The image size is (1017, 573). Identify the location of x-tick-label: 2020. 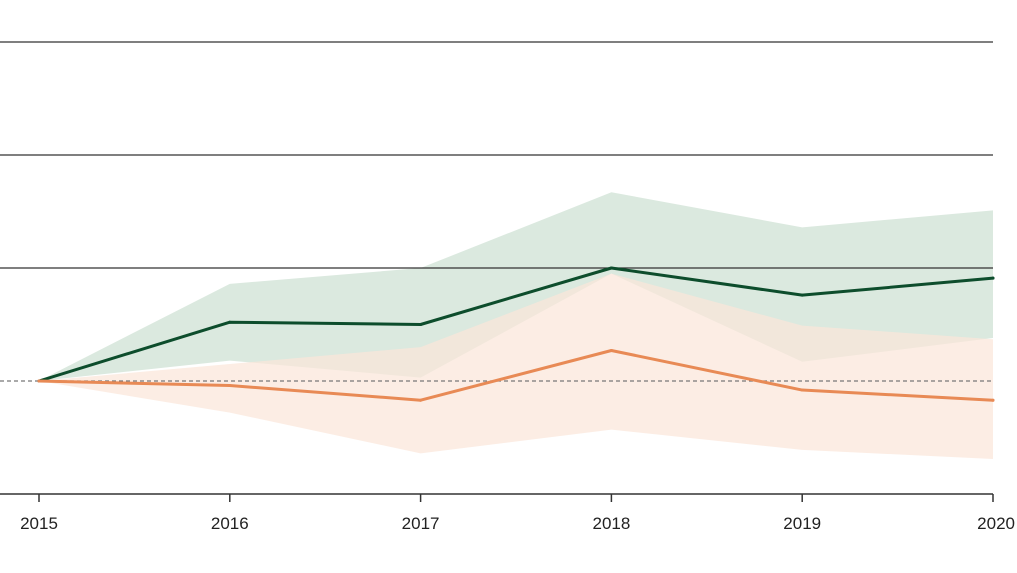
(996, 523).